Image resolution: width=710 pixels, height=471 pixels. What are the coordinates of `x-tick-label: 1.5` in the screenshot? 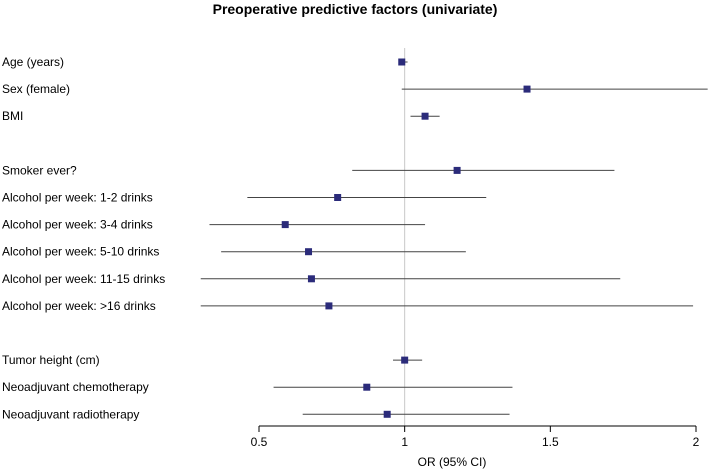 It's located at (550, 442).